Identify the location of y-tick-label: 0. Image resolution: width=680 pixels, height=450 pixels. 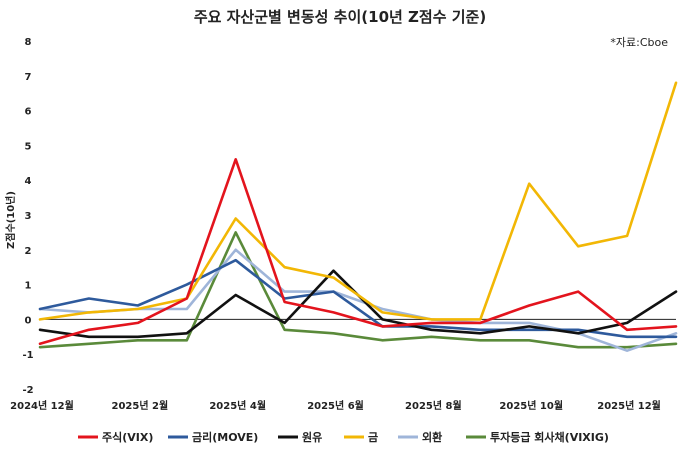
(28, 320).